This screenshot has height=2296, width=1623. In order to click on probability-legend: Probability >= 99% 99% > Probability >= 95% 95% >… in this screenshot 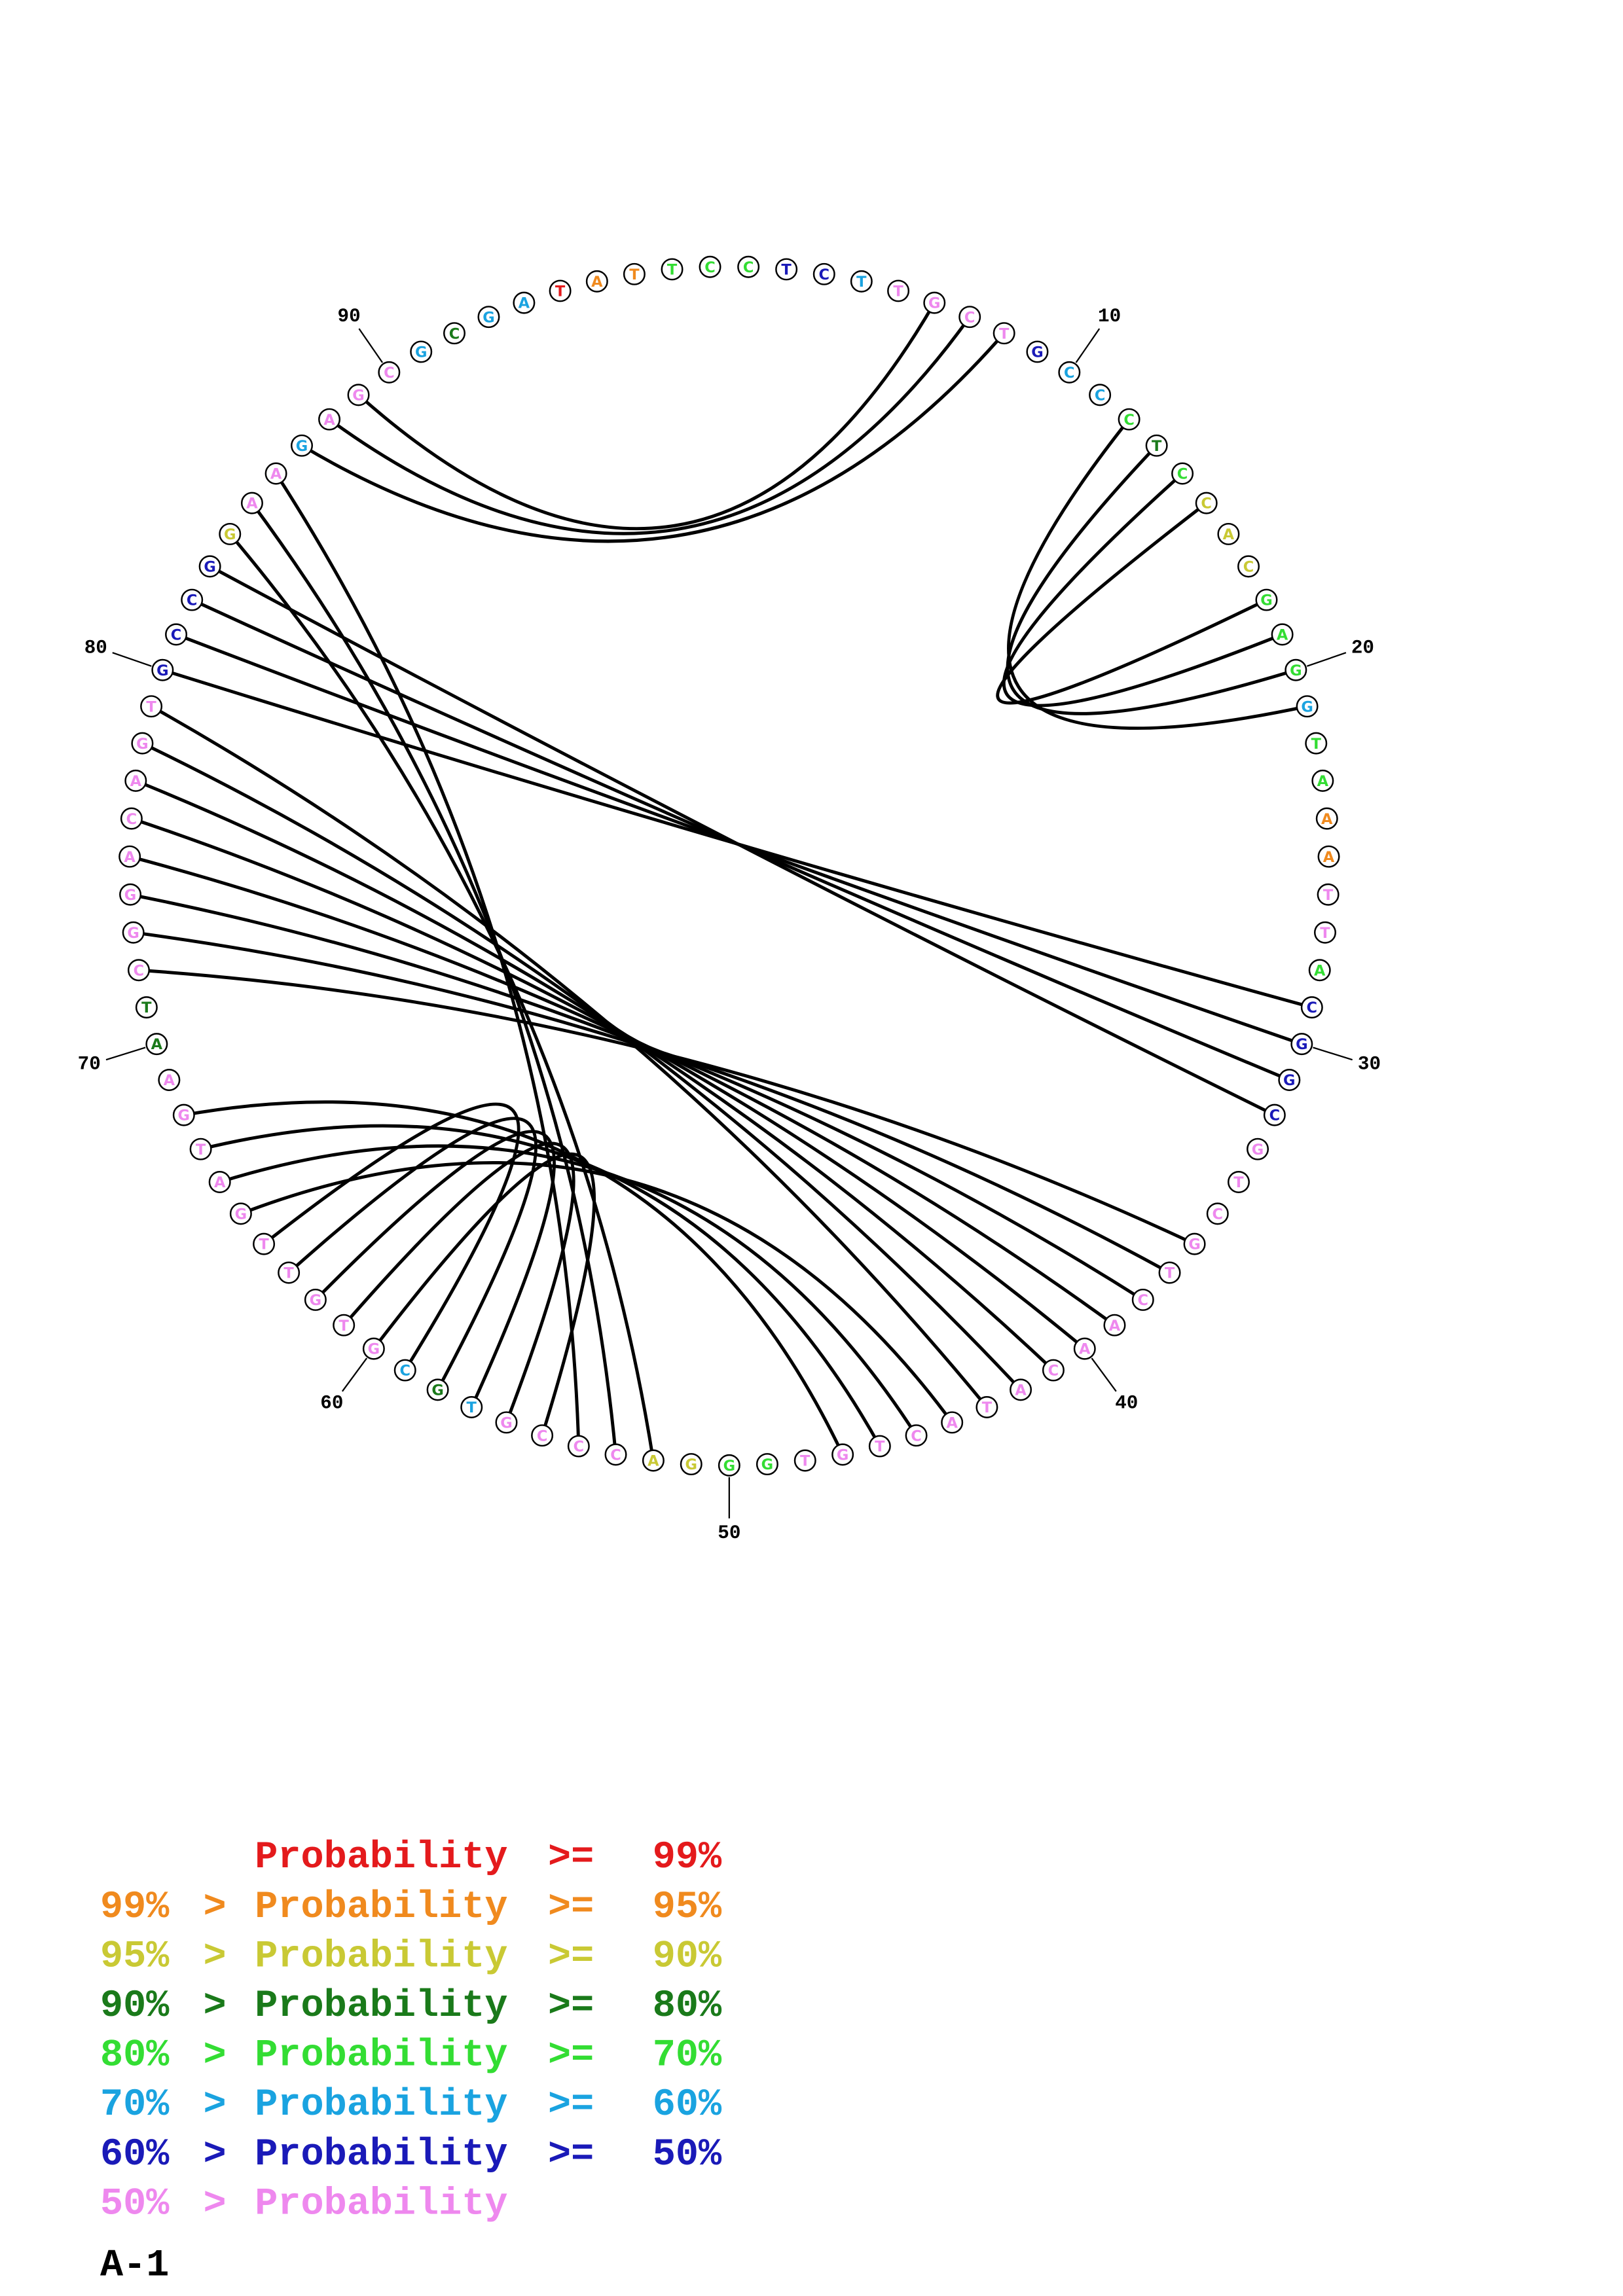, I will do `click(411, 2030)`.